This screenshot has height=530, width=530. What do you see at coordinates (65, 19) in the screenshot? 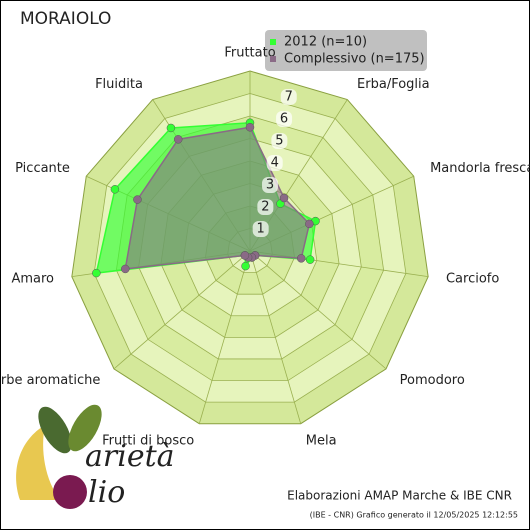
I see `chart-title: MORAIOLO` at bounding box center [65, 19].